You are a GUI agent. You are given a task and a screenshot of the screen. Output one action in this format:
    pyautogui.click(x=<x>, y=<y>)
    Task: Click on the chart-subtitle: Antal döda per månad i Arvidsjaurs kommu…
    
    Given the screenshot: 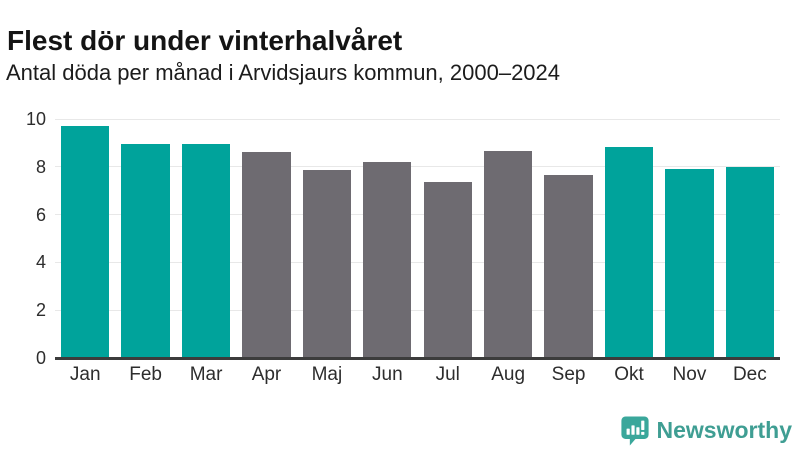 What is the action you would take?
    pyautogui.click(x=283, y=72)
    